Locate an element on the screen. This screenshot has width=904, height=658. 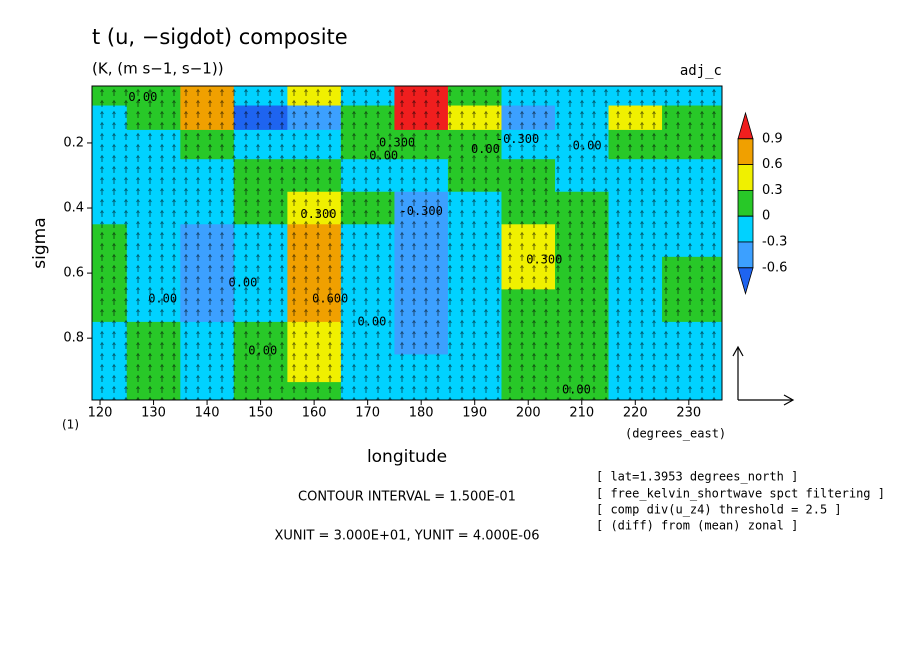
x-tick-label: 170 is located at coordinates (367, 413).